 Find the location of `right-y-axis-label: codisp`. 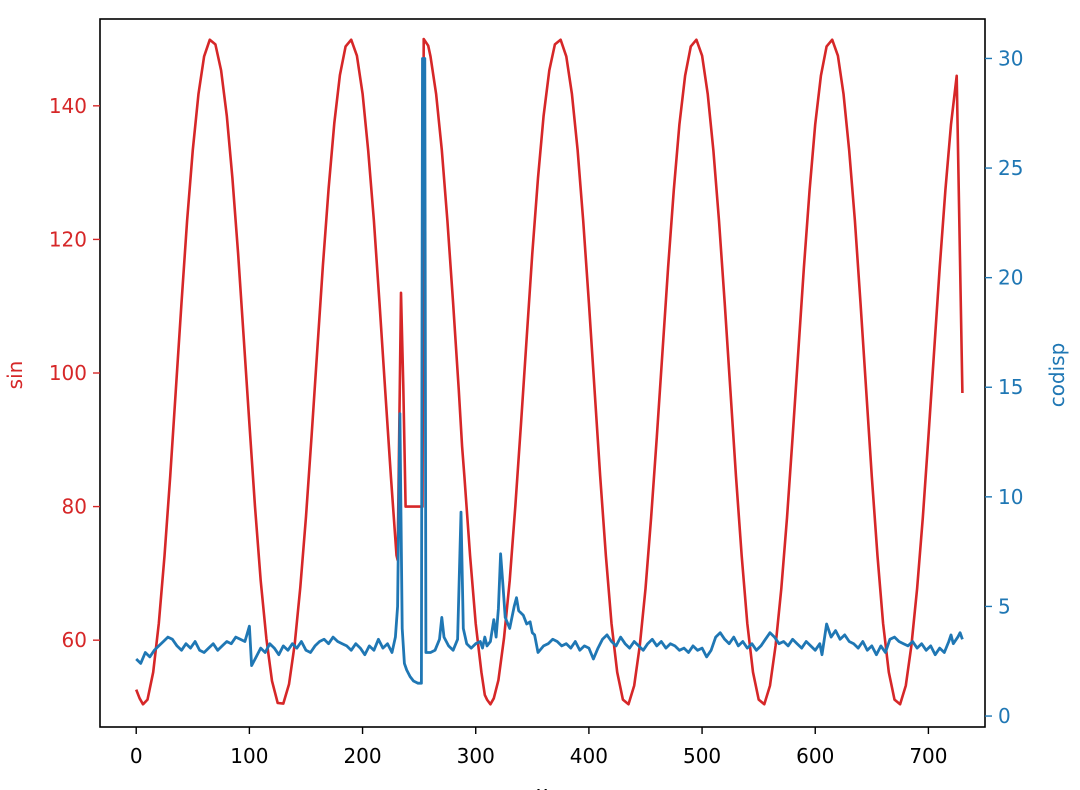

right-y-axis-label: codisp is located at coordinates (1057, 375).